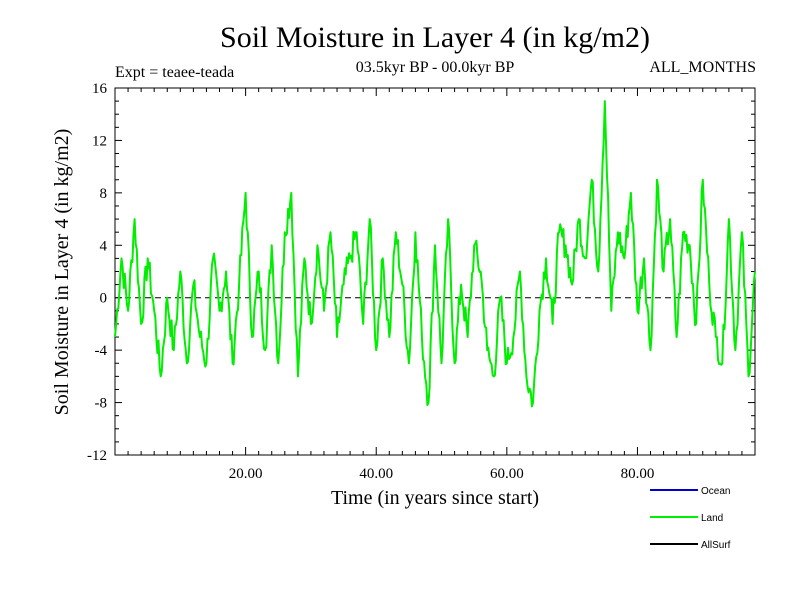  Describe the element at coordinates (702, 67) in the screenshot. I see `season-label: ALL_MONTHS` at that location.